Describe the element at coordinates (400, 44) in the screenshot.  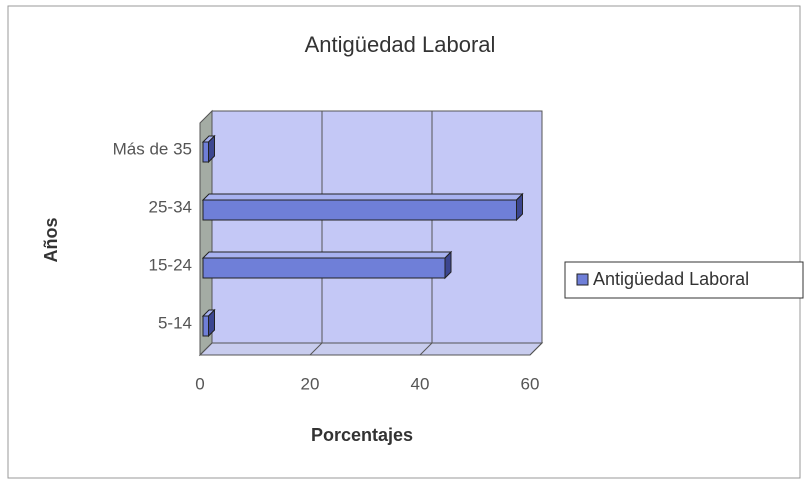
I see `chart-title: Antigüedad Laboral` at that location.